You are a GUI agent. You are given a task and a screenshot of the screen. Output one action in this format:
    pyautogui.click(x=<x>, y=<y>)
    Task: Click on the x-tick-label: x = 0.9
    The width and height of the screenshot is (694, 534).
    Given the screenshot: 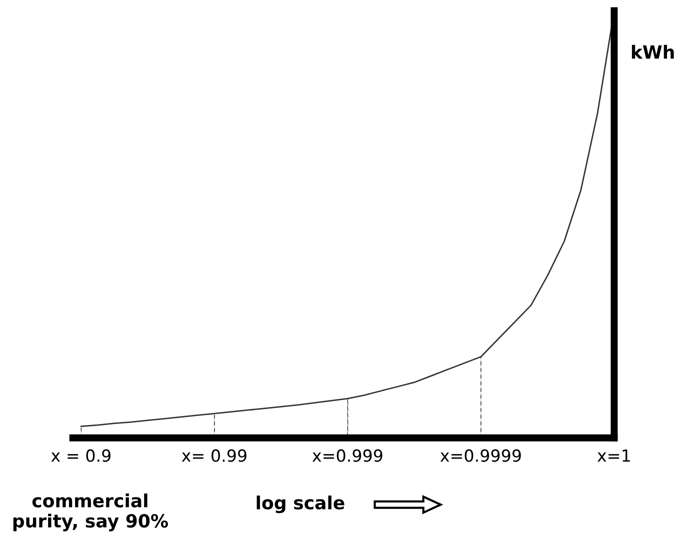 What is the action you would take?
    pyautogui.click(x=80, y=455)
    